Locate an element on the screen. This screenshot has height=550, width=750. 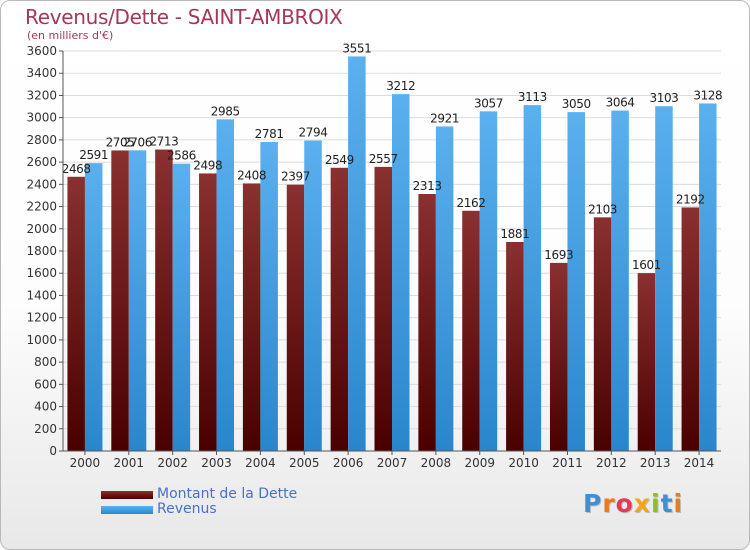
y-tick-label: 1800 is located at coordinates (41, 251).